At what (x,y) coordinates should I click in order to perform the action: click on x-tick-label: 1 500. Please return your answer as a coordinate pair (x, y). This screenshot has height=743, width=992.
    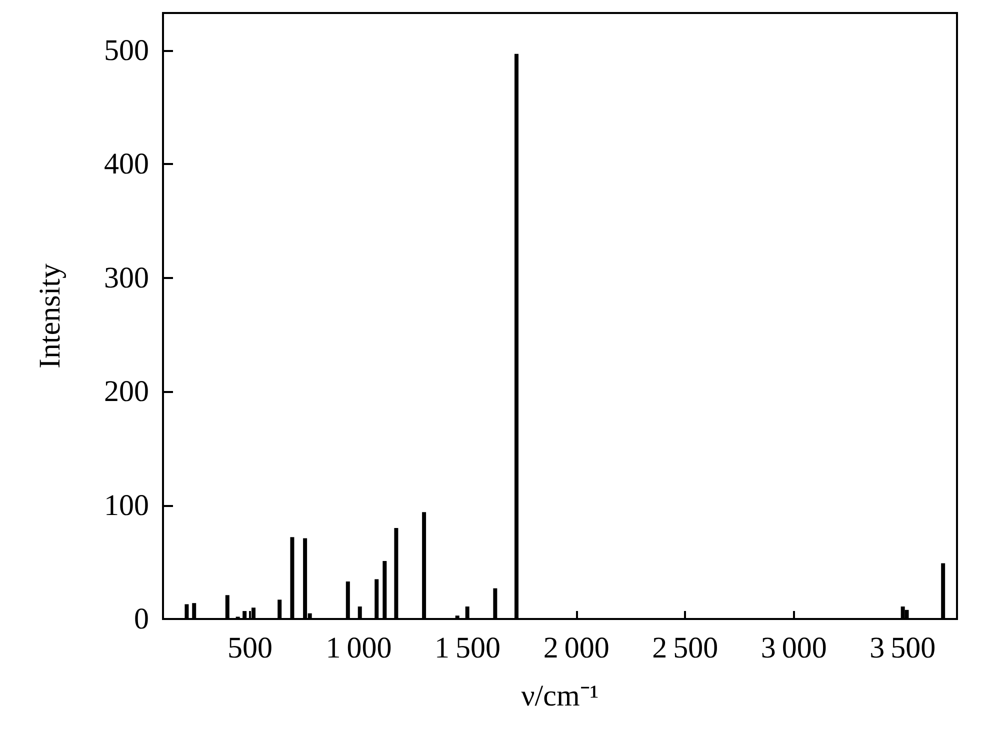
    Looking at the image, I should click on (467, 648).